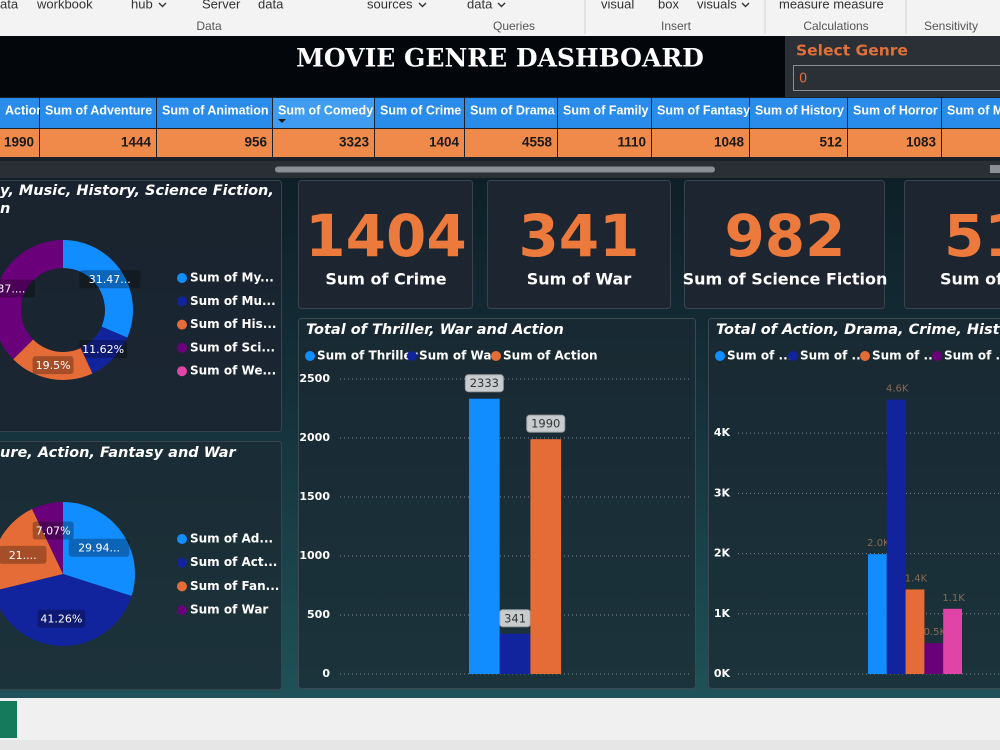  What do you see at coordinates (878, 543) in the screenshot?
I see `data-label: 2.0K` at bounding box center [878, 543].